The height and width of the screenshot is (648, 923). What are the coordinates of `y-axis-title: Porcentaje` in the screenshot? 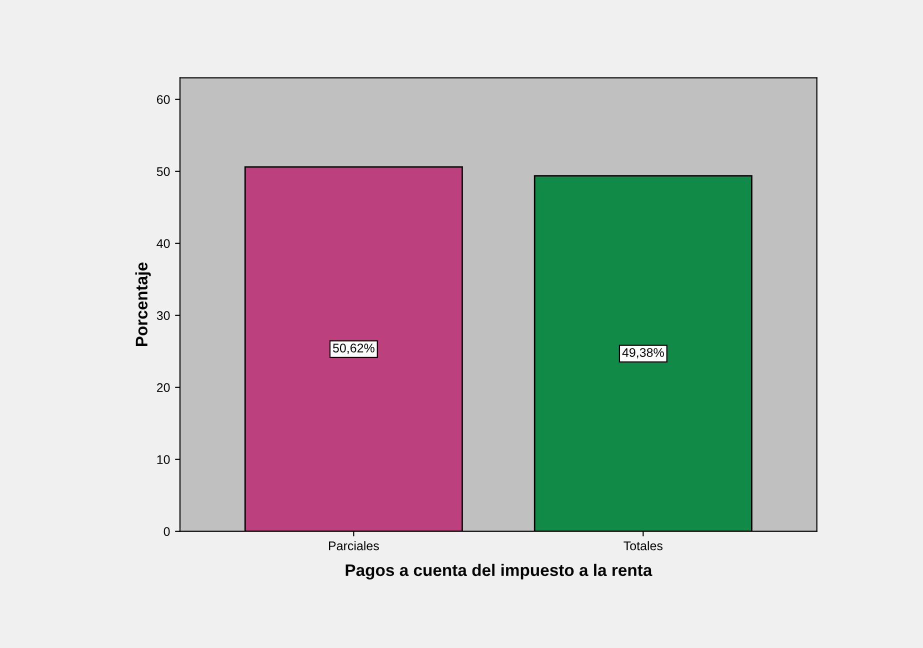 It's located at (143, 304).